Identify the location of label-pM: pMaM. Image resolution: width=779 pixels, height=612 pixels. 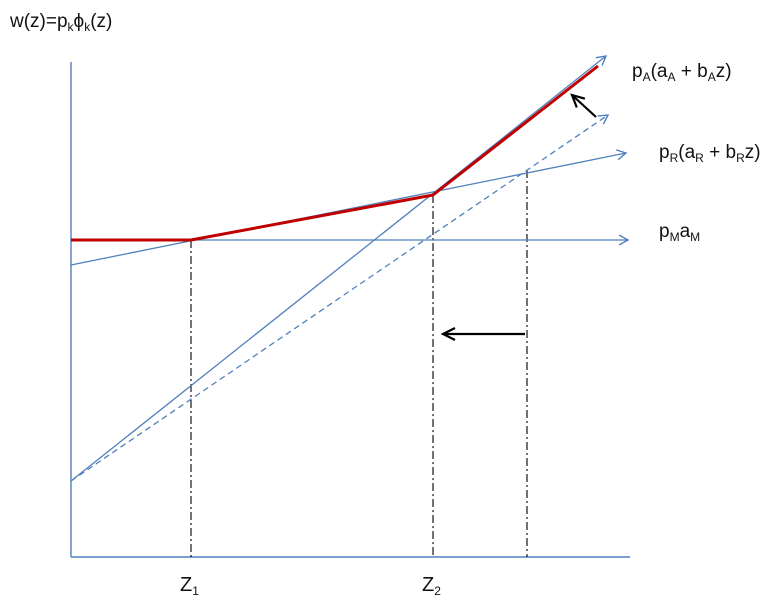
(680, 232).